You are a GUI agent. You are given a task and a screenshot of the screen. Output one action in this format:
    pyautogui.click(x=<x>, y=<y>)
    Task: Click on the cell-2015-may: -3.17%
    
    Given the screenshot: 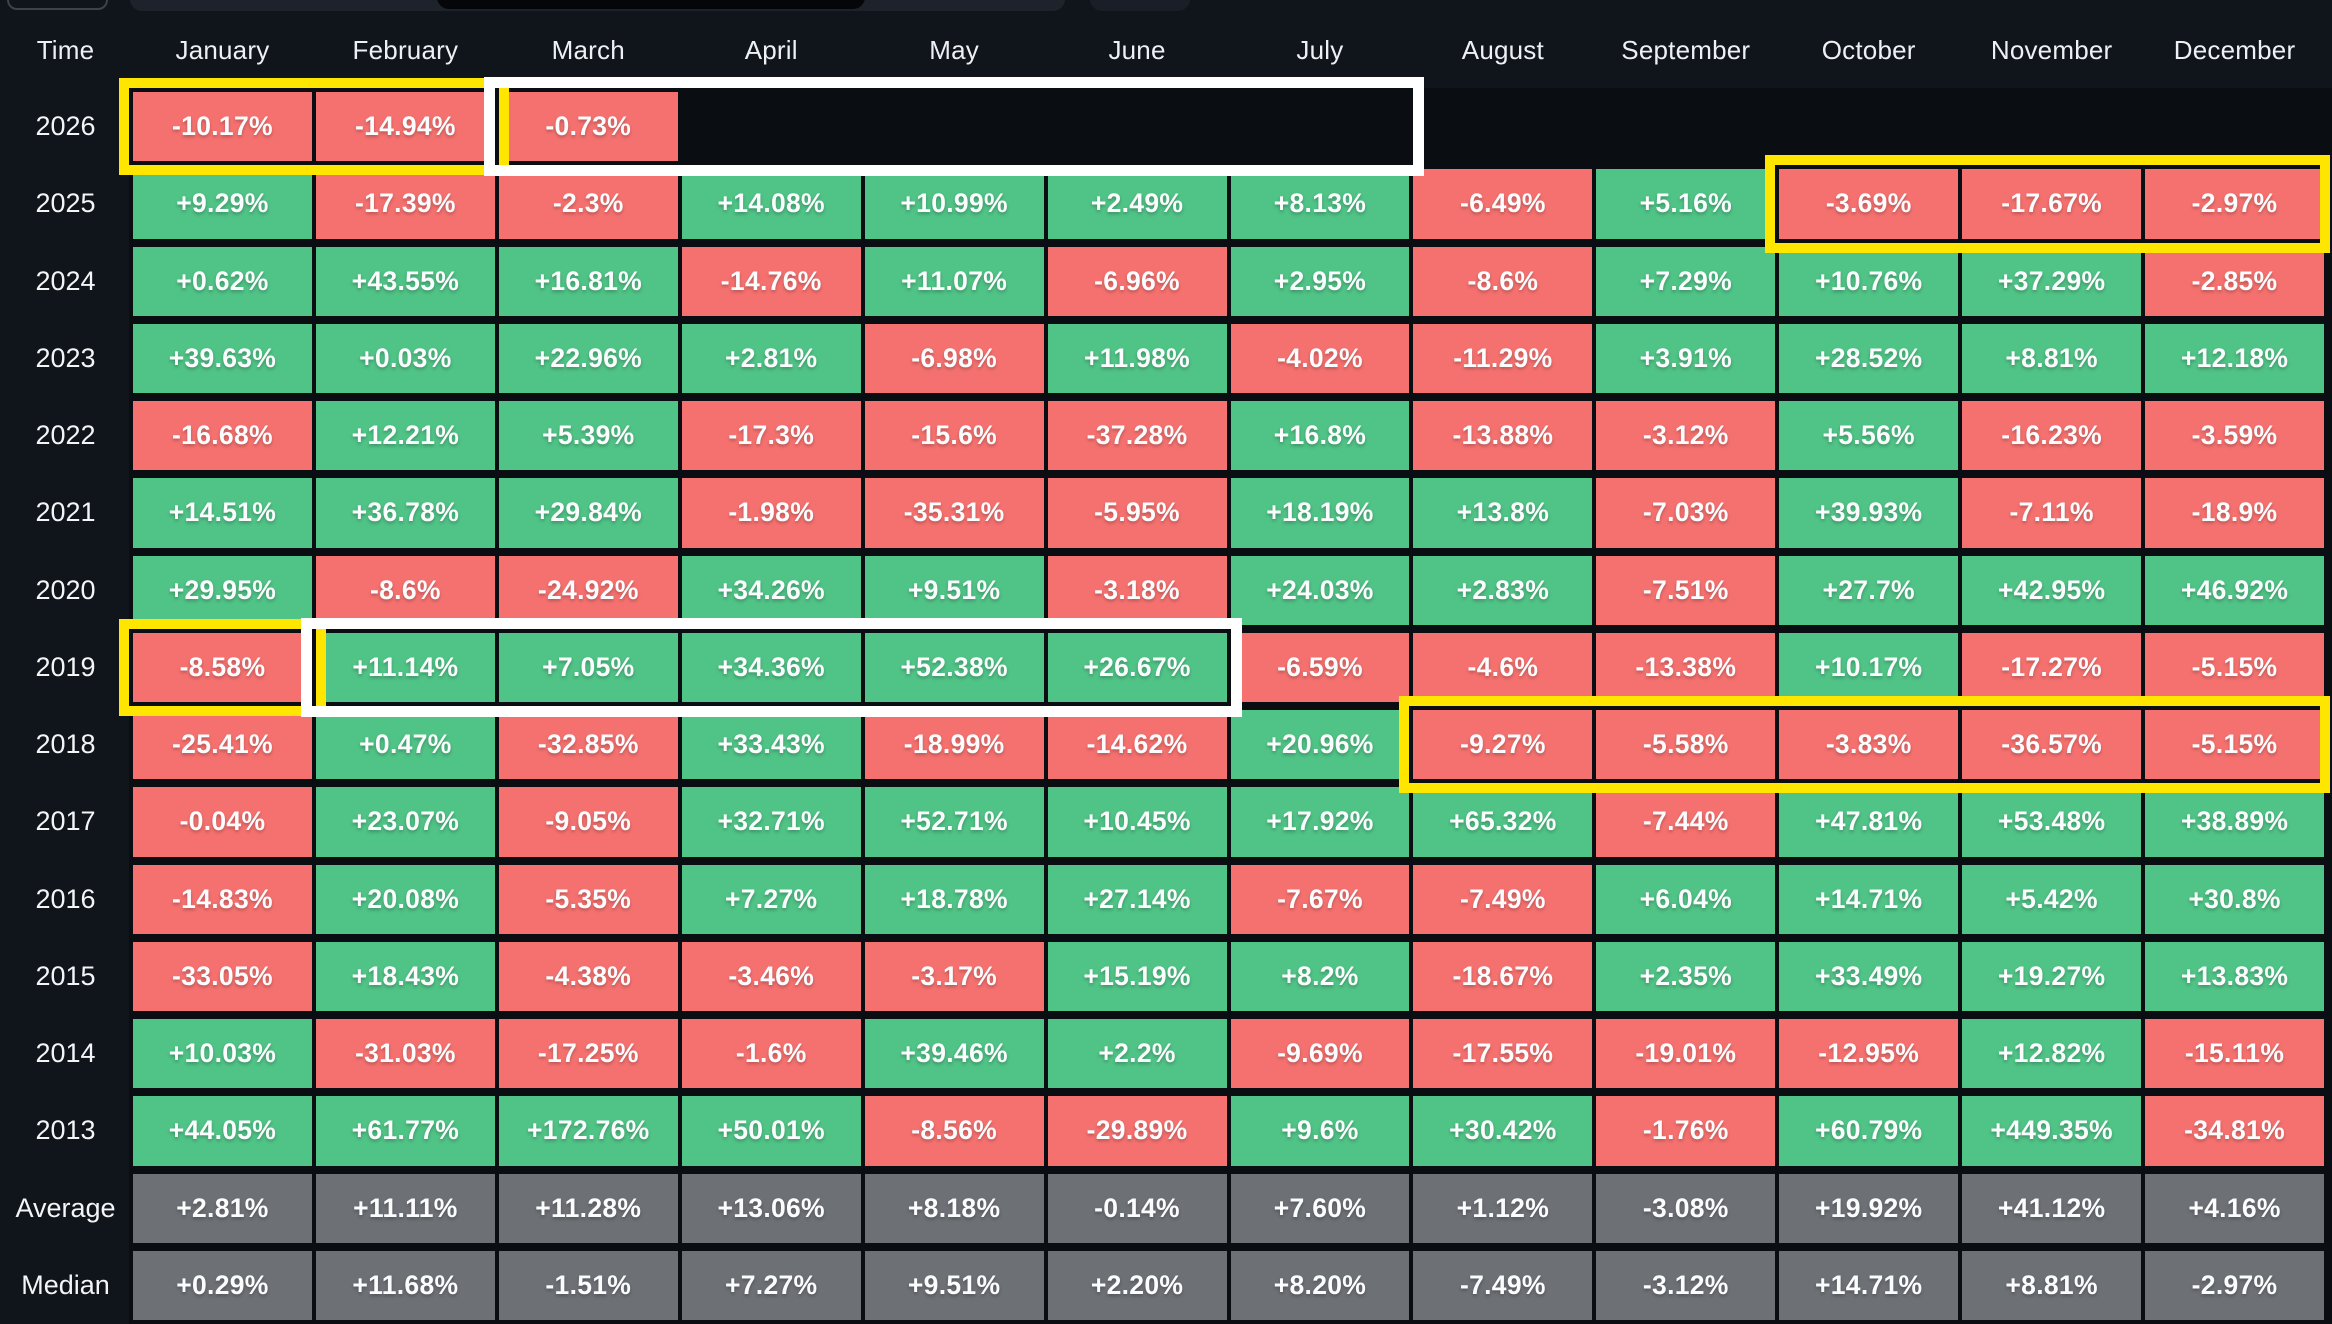 What is the action you would take?
    pyautogui.click(x=954, y=976)
    